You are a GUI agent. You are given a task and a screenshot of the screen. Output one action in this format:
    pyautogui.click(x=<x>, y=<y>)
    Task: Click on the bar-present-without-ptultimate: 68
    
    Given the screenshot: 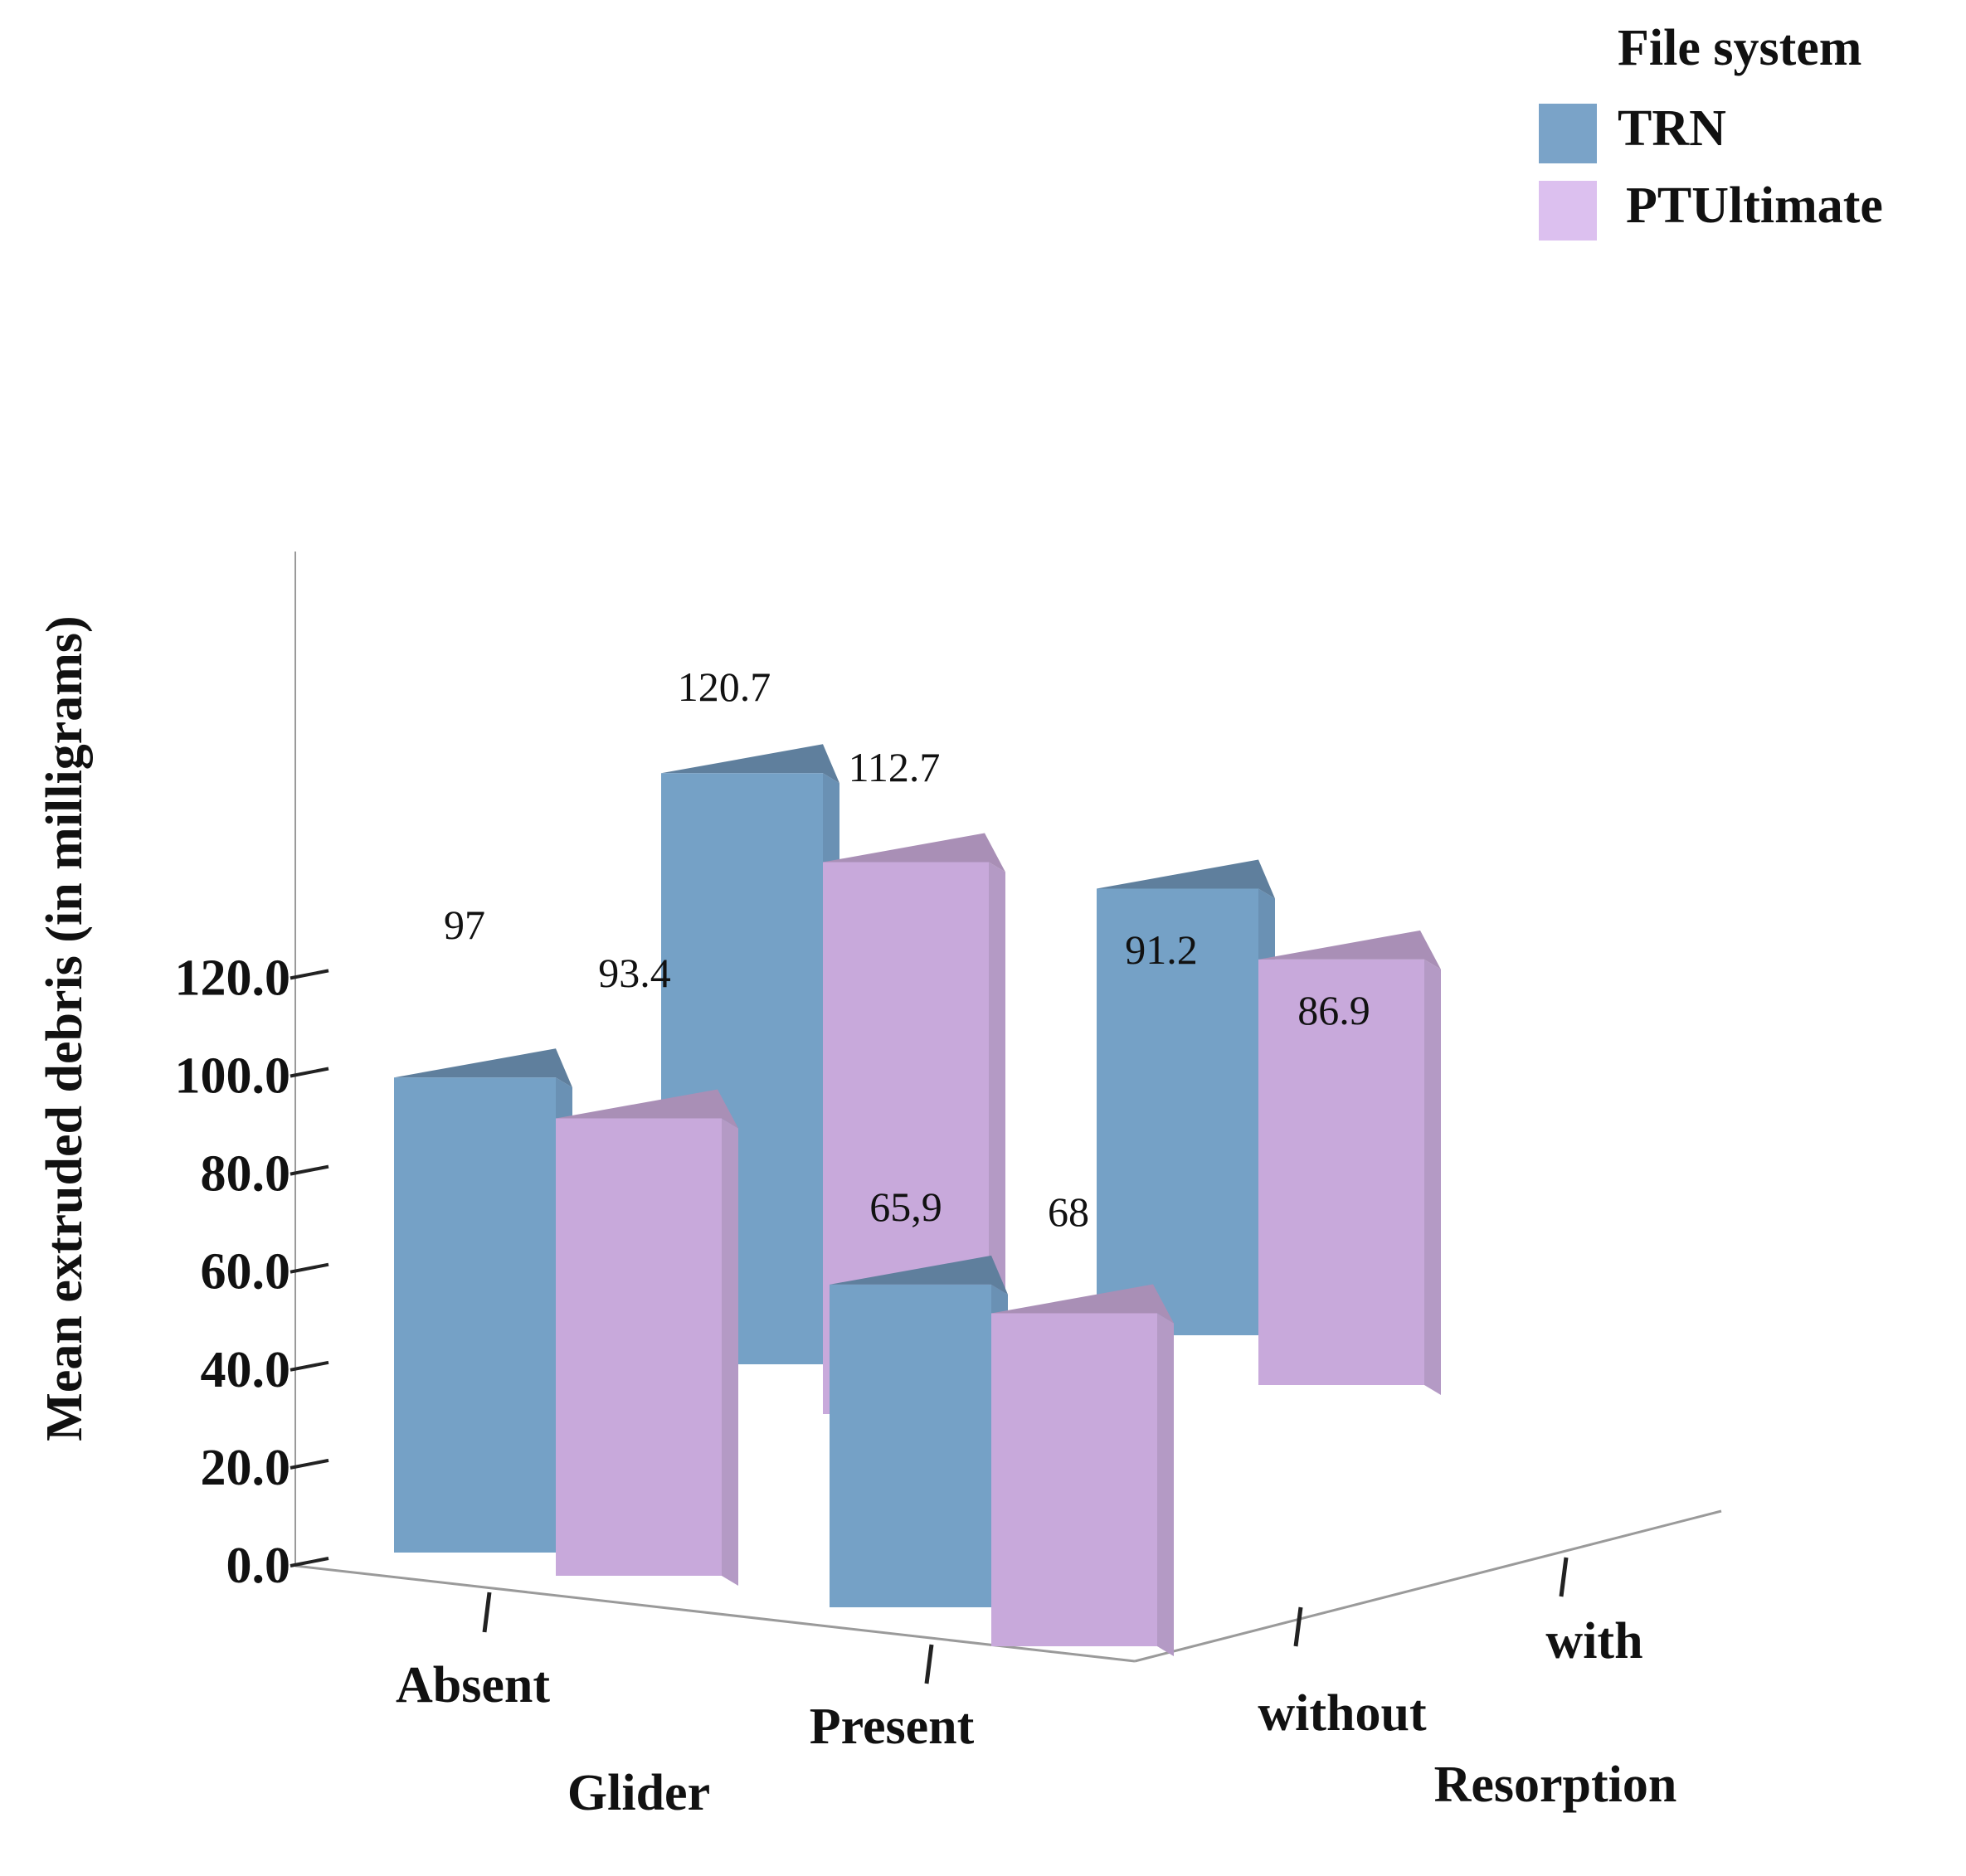 What is the action you would take?
    pyautogui.click(x=1082, y=1422)
    